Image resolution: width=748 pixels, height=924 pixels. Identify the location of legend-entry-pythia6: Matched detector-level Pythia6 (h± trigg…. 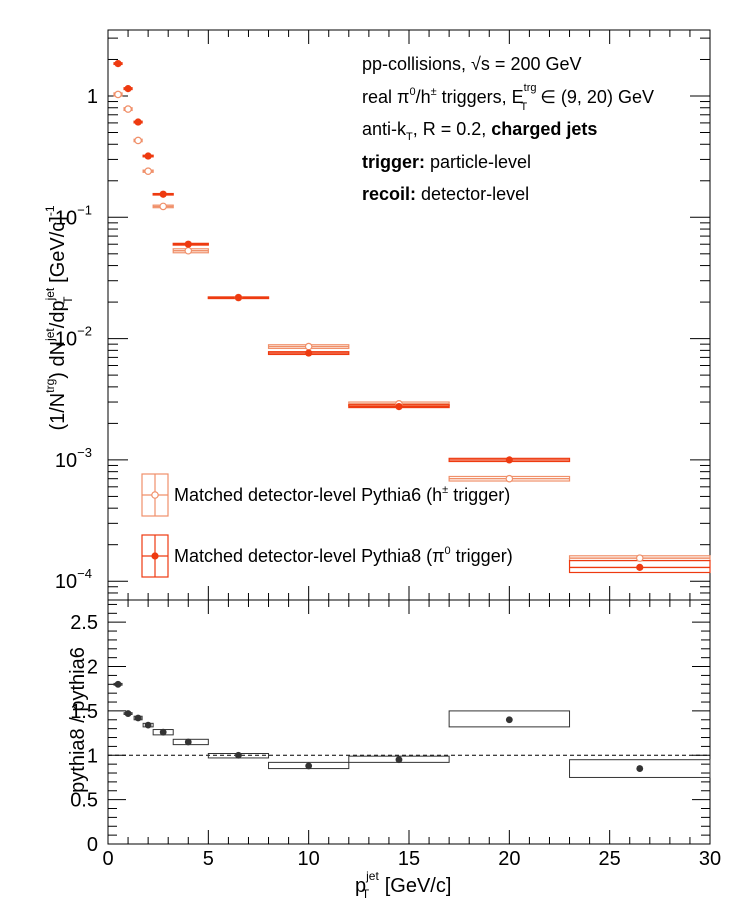
(325, 495).